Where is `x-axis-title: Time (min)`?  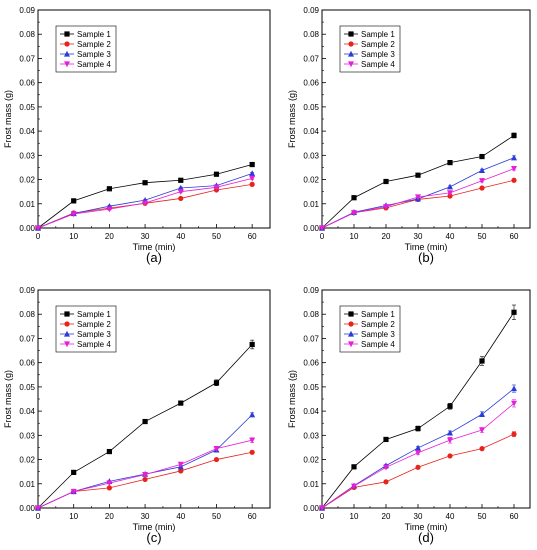 x-axis-title: Time (min) is located at coordinates (426, 527).